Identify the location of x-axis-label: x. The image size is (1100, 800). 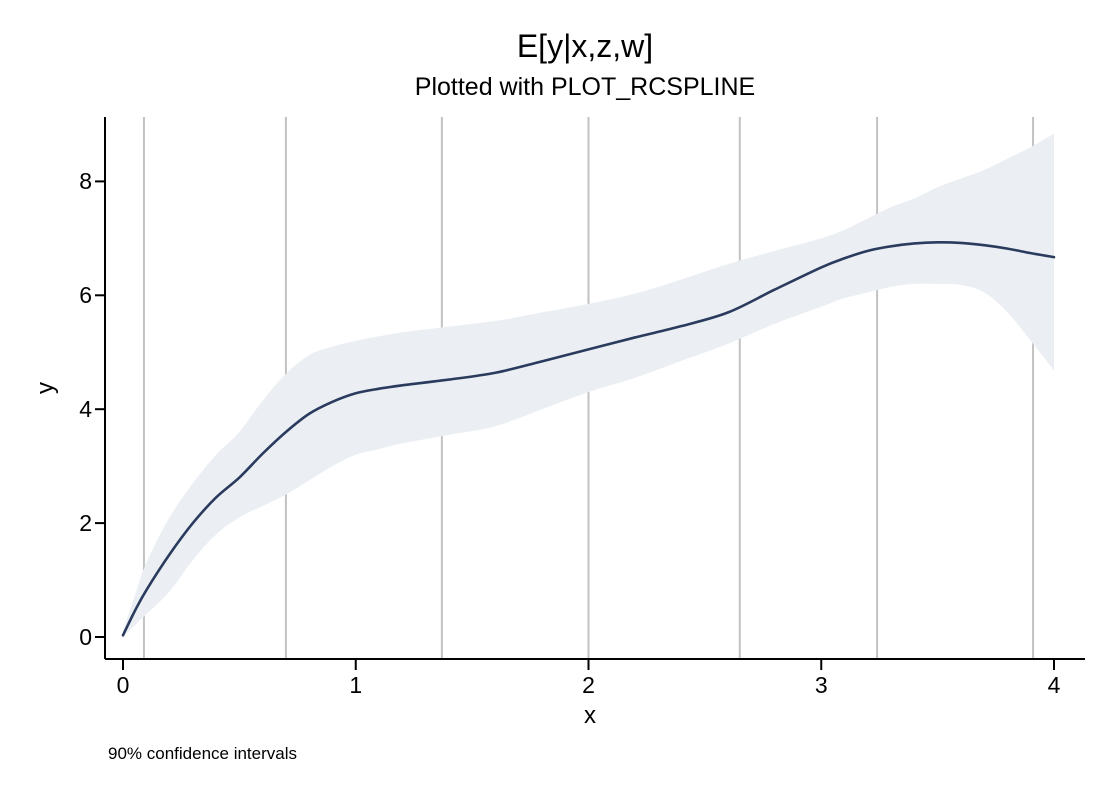
(590, 715).